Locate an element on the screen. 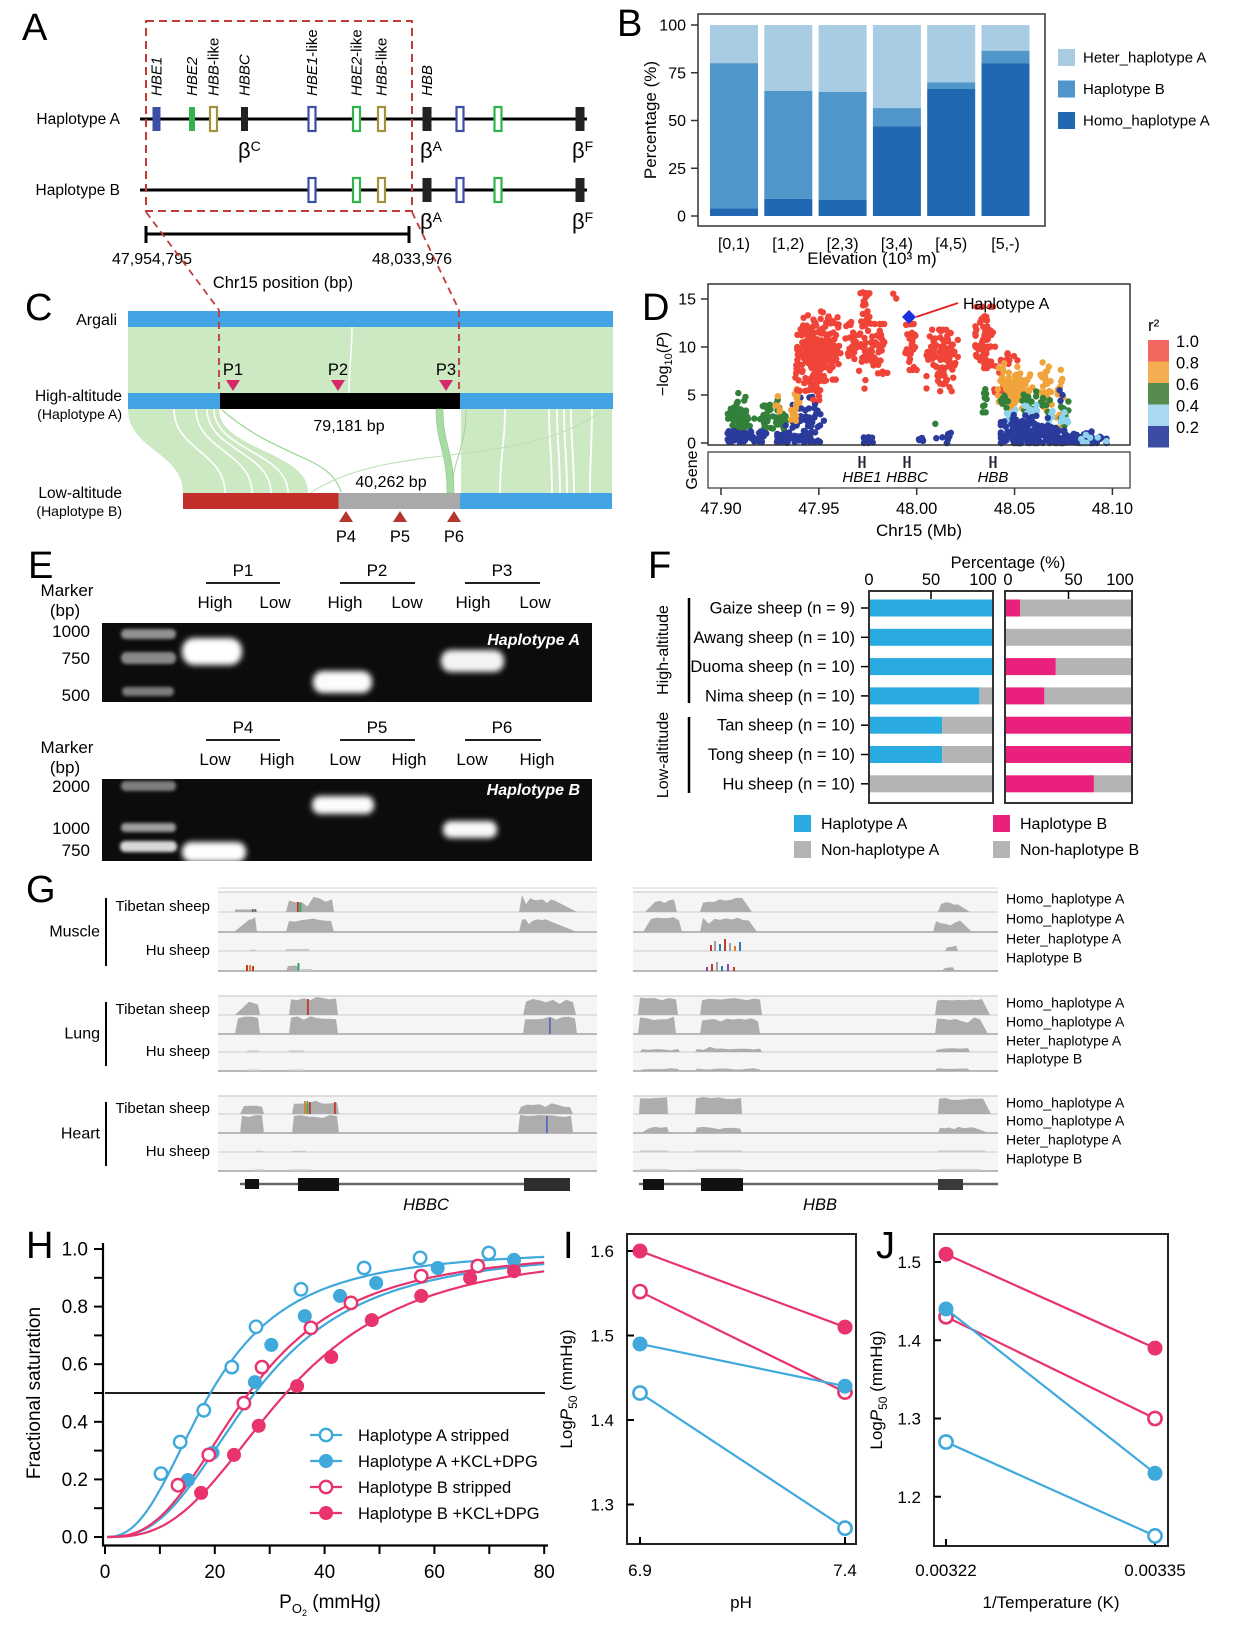 This screenshot has height=1639, width=1250. svg-text: 75 is located at coordinates (677, 73).